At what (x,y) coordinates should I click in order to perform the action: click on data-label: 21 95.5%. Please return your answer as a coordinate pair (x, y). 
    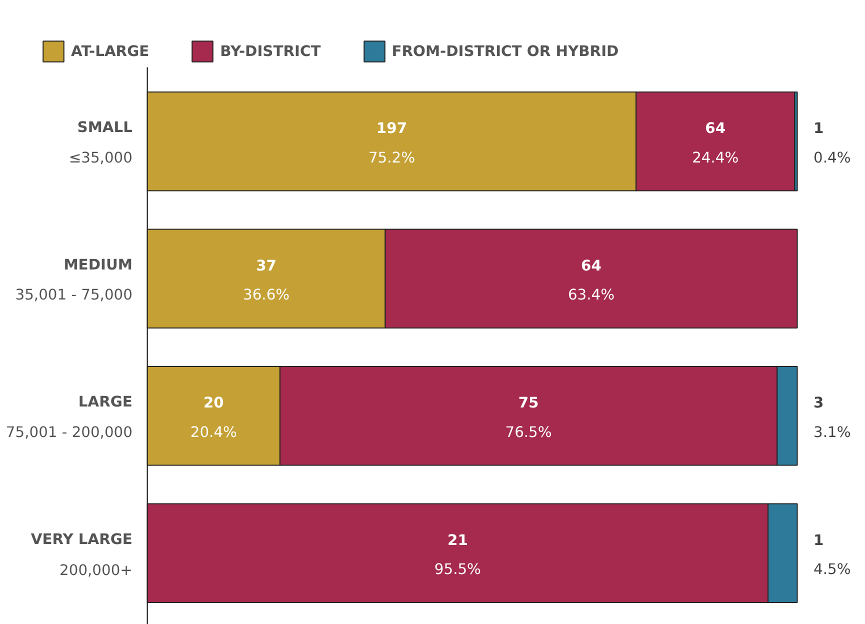
    Looking at the image, I should click on (458, 555).